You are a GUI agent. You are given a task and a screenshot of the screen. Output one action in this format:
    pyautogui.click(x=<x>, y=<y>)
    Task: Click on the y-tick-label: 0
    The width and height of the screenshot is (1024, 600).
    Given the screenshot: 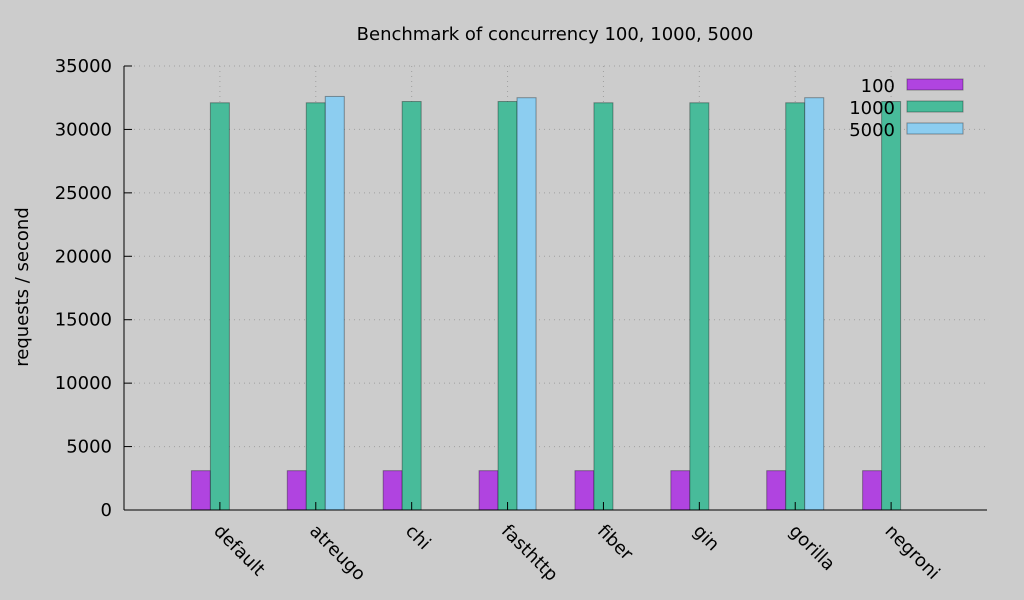 What is the action you would take?
    pyautogui.click(x=106, y=510)
    